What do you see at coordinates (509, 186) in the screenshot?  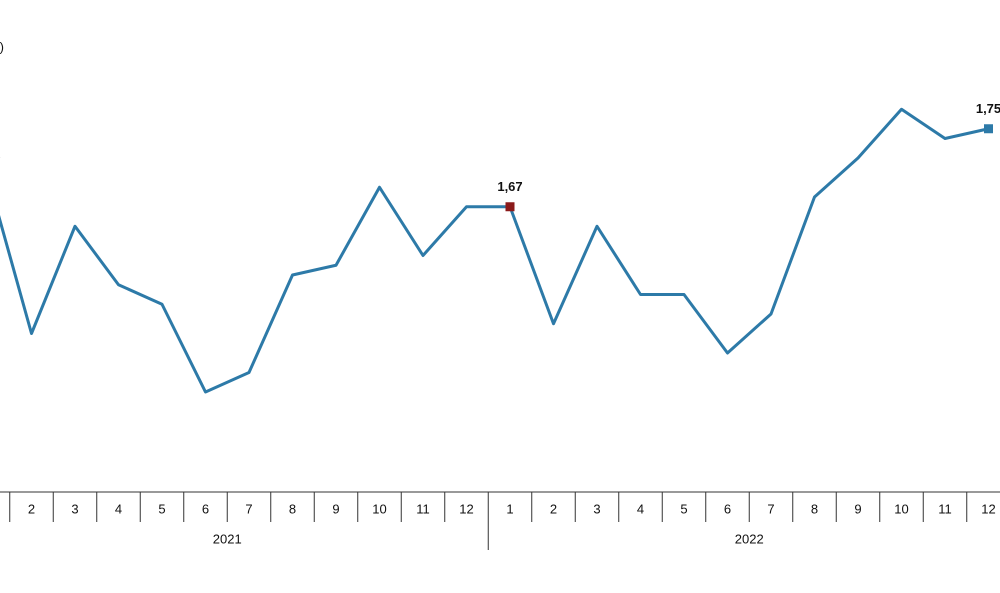 I see `data-label: 1,67` at bounding box center [509, 186].